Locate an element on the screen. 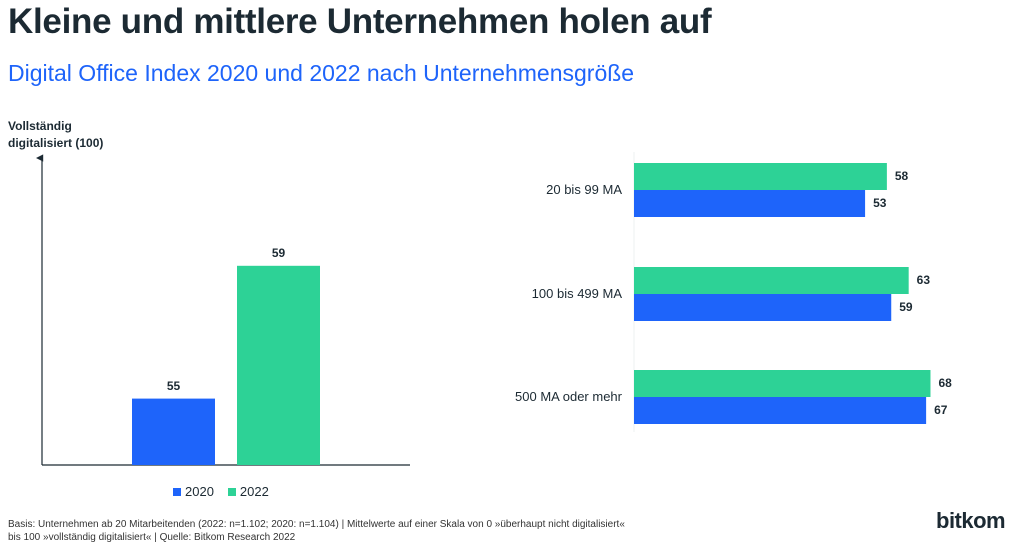 The image size is (1024, 547). category-label: 20 bis 99 MA is located at coordinates (584, 189).